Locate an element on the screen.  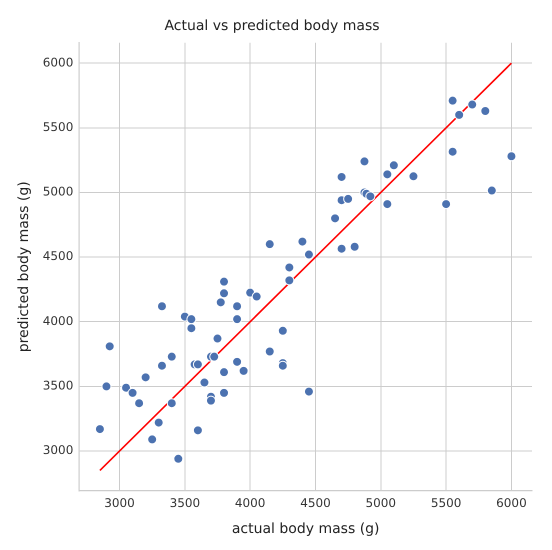
x-tick-label: 4000 is located at coordinates (250, 503).